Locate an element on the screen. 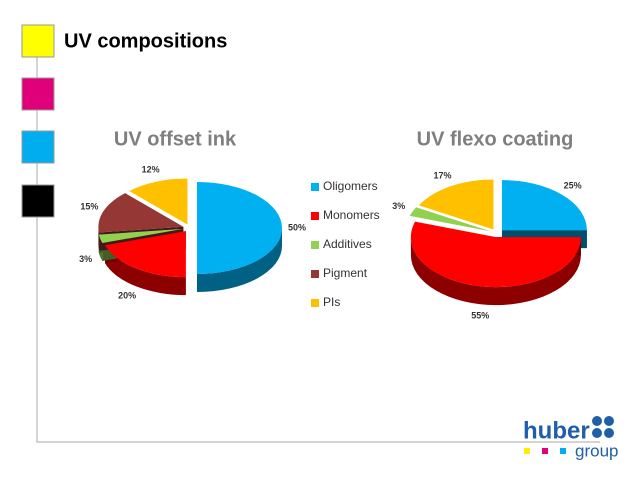 This screenshot has width=638, height=478. data-label: 15% is located at coordinates (89, 206).